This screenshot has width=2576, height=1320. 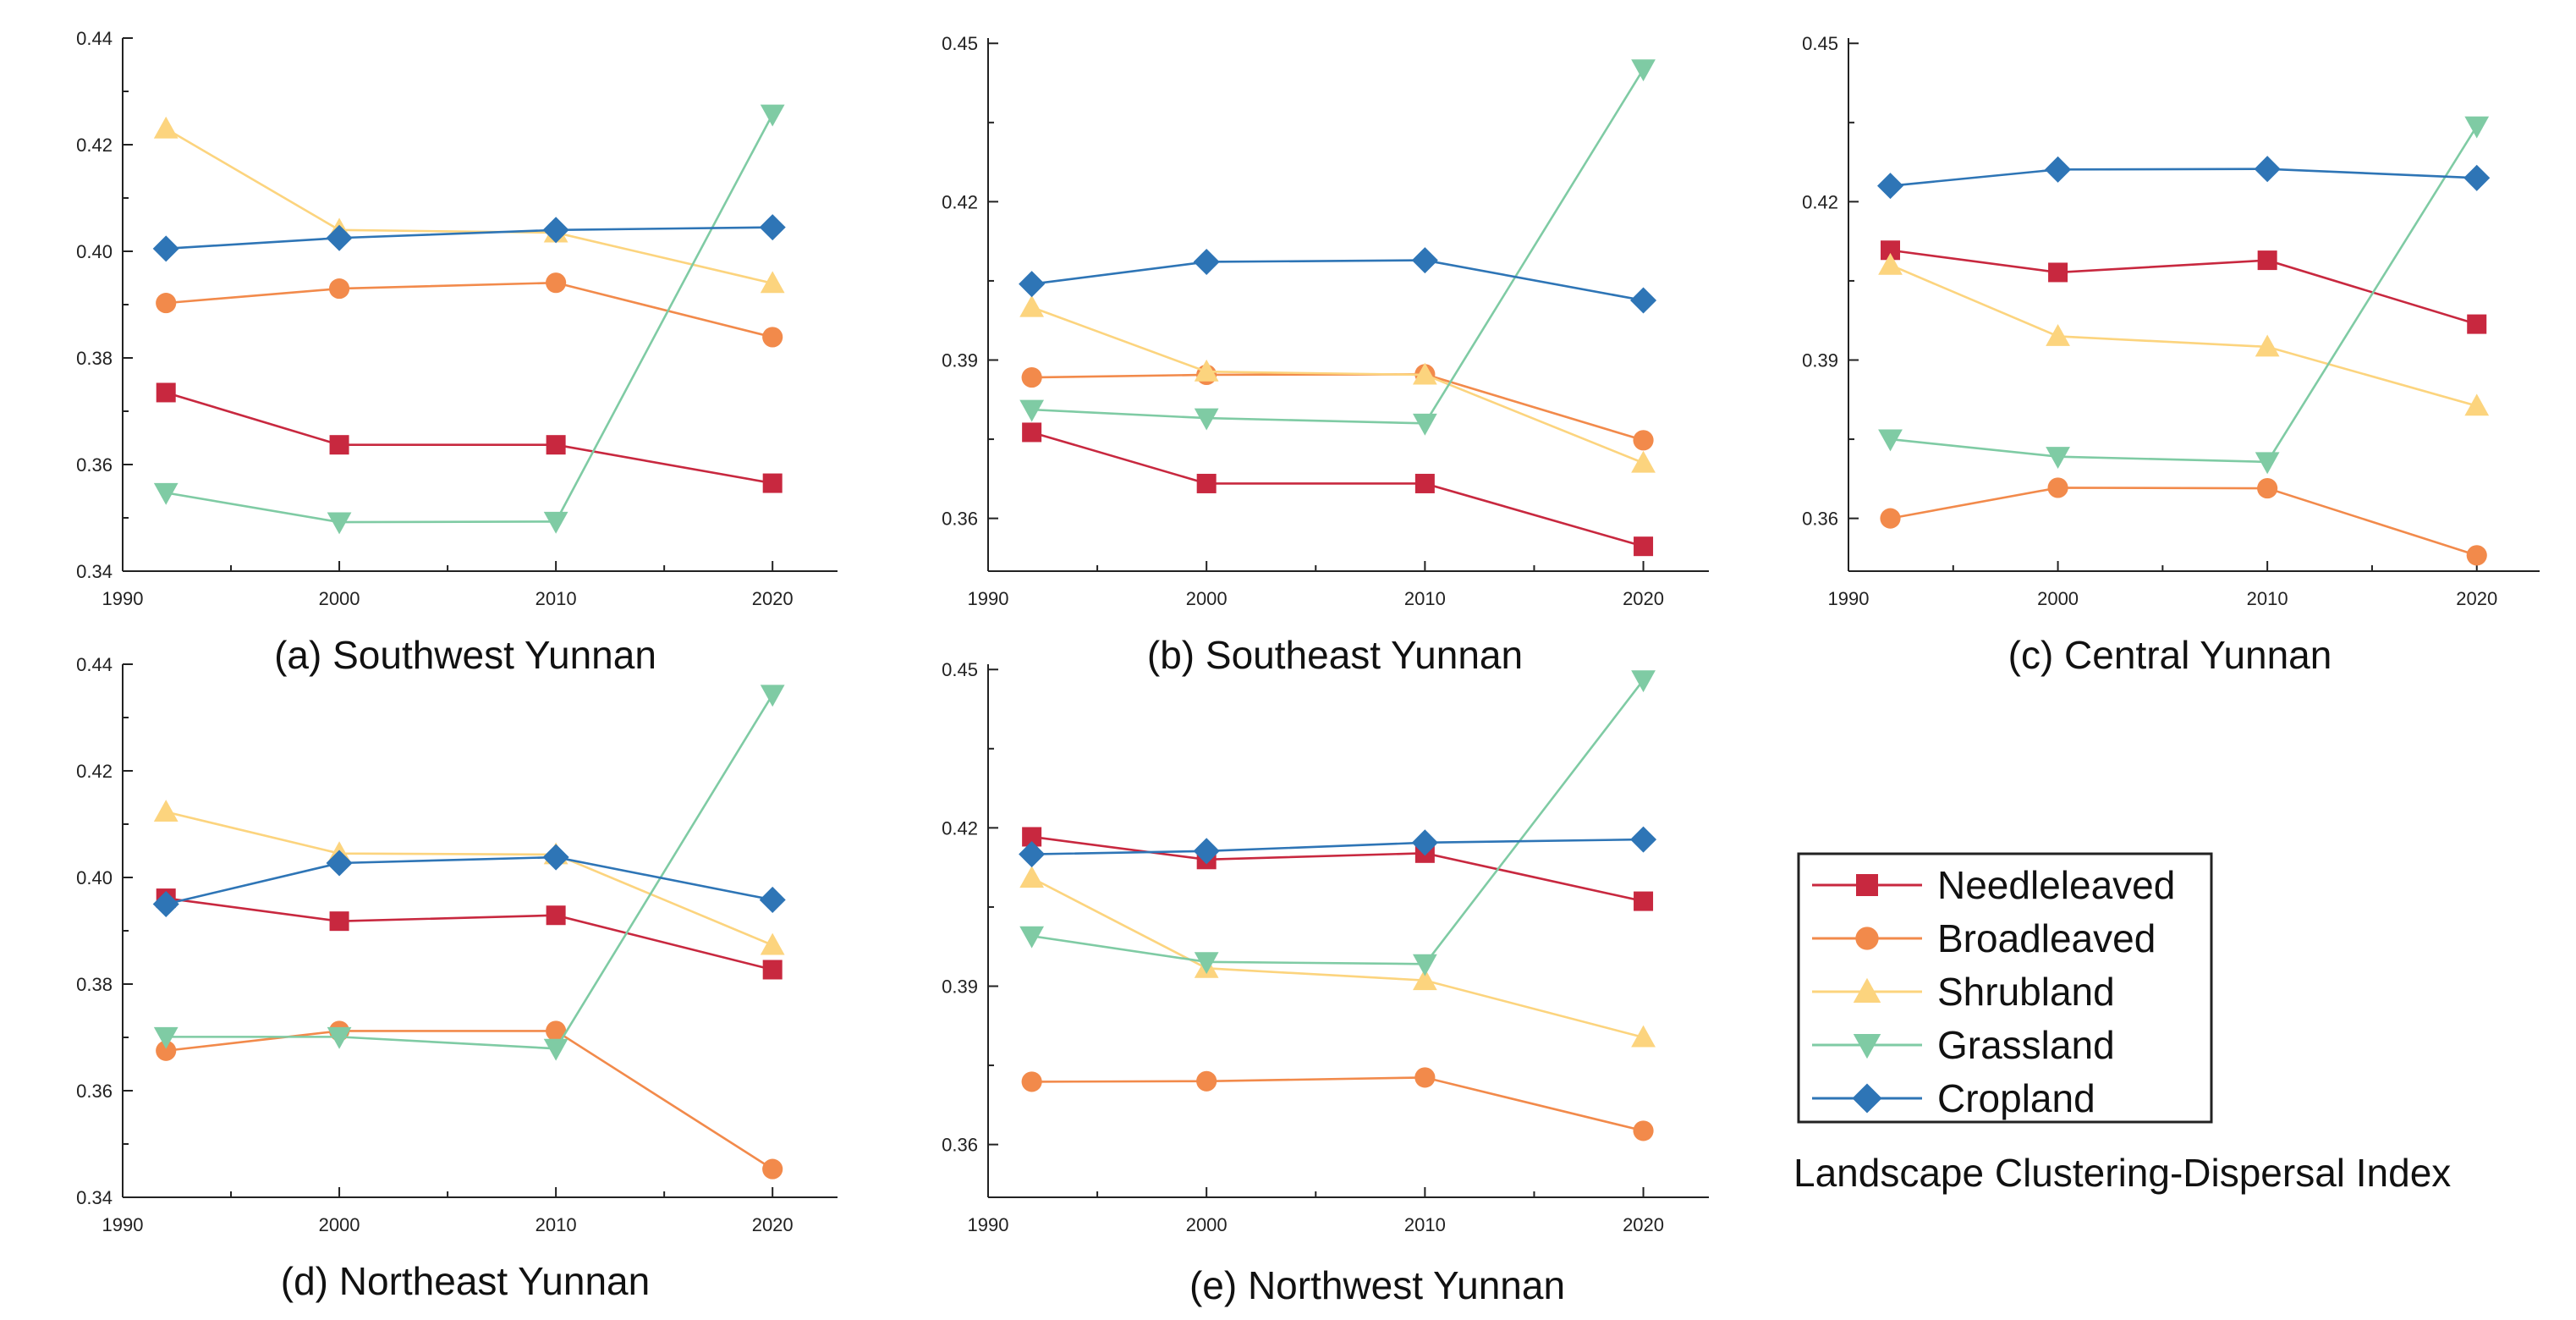 I want to click on legend-marker-grassland, so click(x=1867, y=1046).